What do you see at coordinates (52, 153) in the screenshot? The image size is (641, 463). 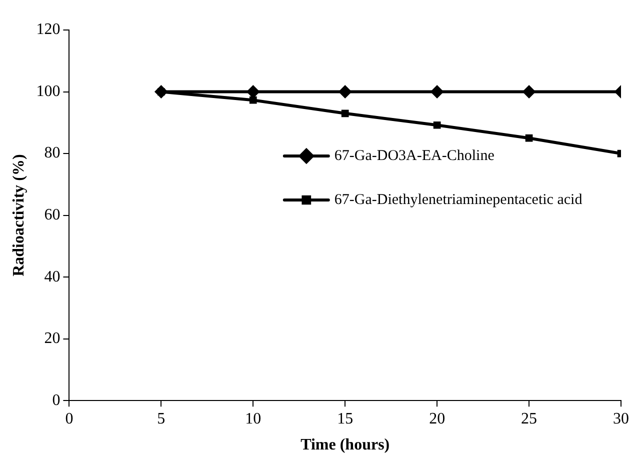 I see `y-tick-label: 80` at bounding box center [52, 153].